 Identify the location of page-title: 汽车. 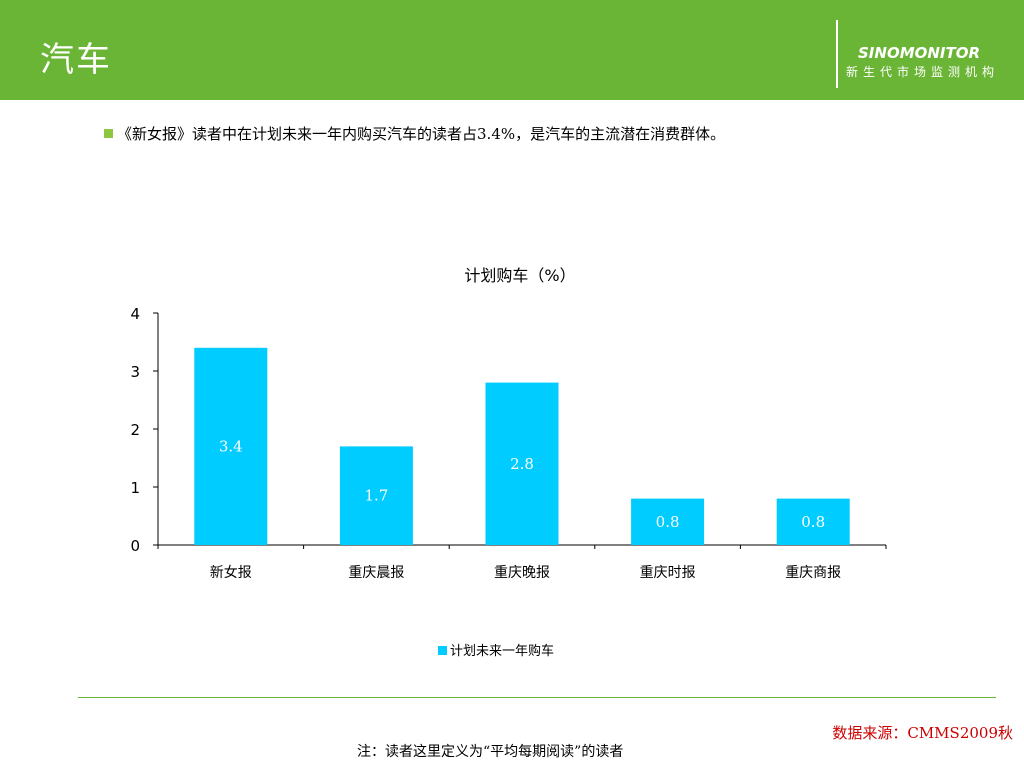
(76, 60).